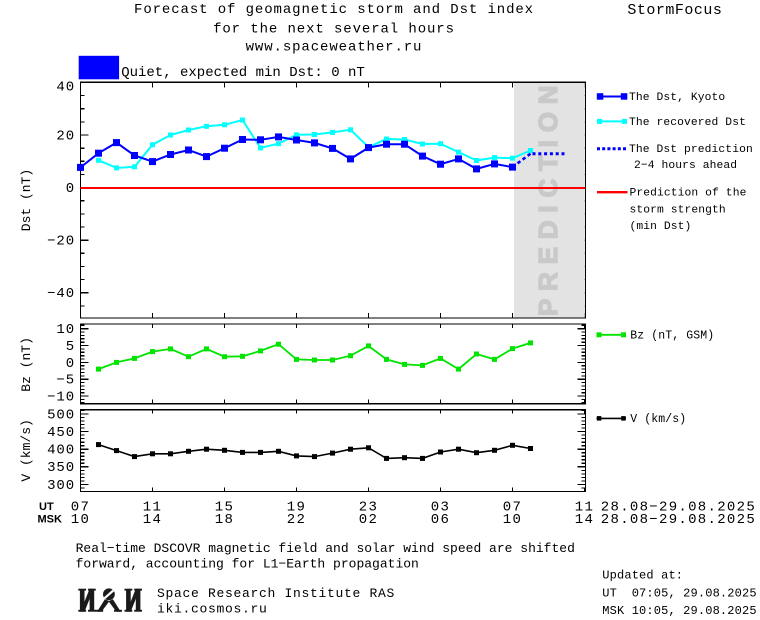  I want to click on svg-text: StormFocus, so click(674, 10).